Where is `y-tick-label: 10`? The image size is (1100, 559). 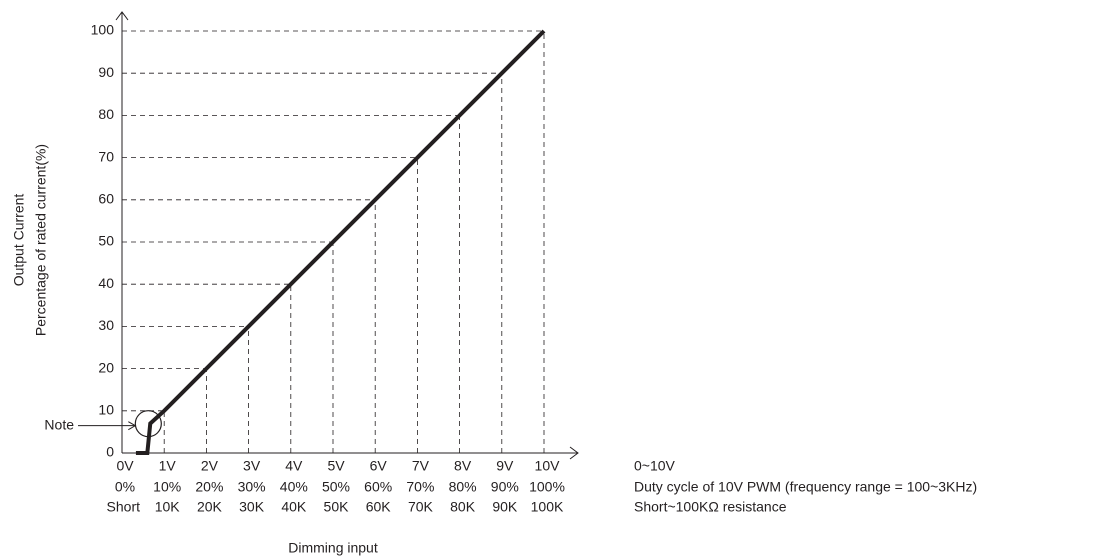 y-tick-label: 10 is located at coordinates (106, 410).